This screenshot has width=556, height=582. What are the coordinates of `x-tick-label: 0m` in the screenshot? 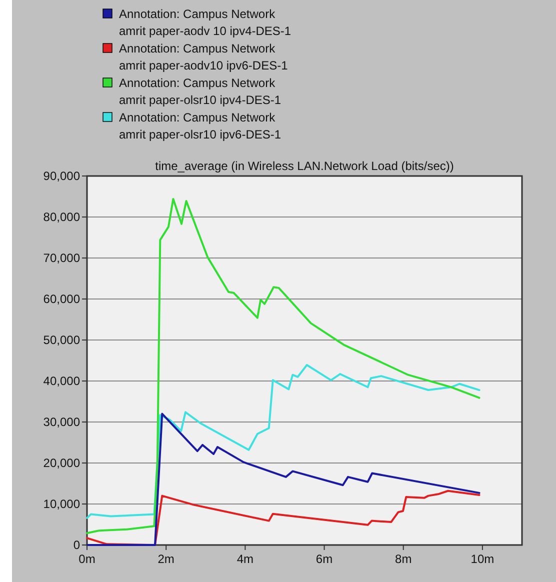 It's located at (87, 559).